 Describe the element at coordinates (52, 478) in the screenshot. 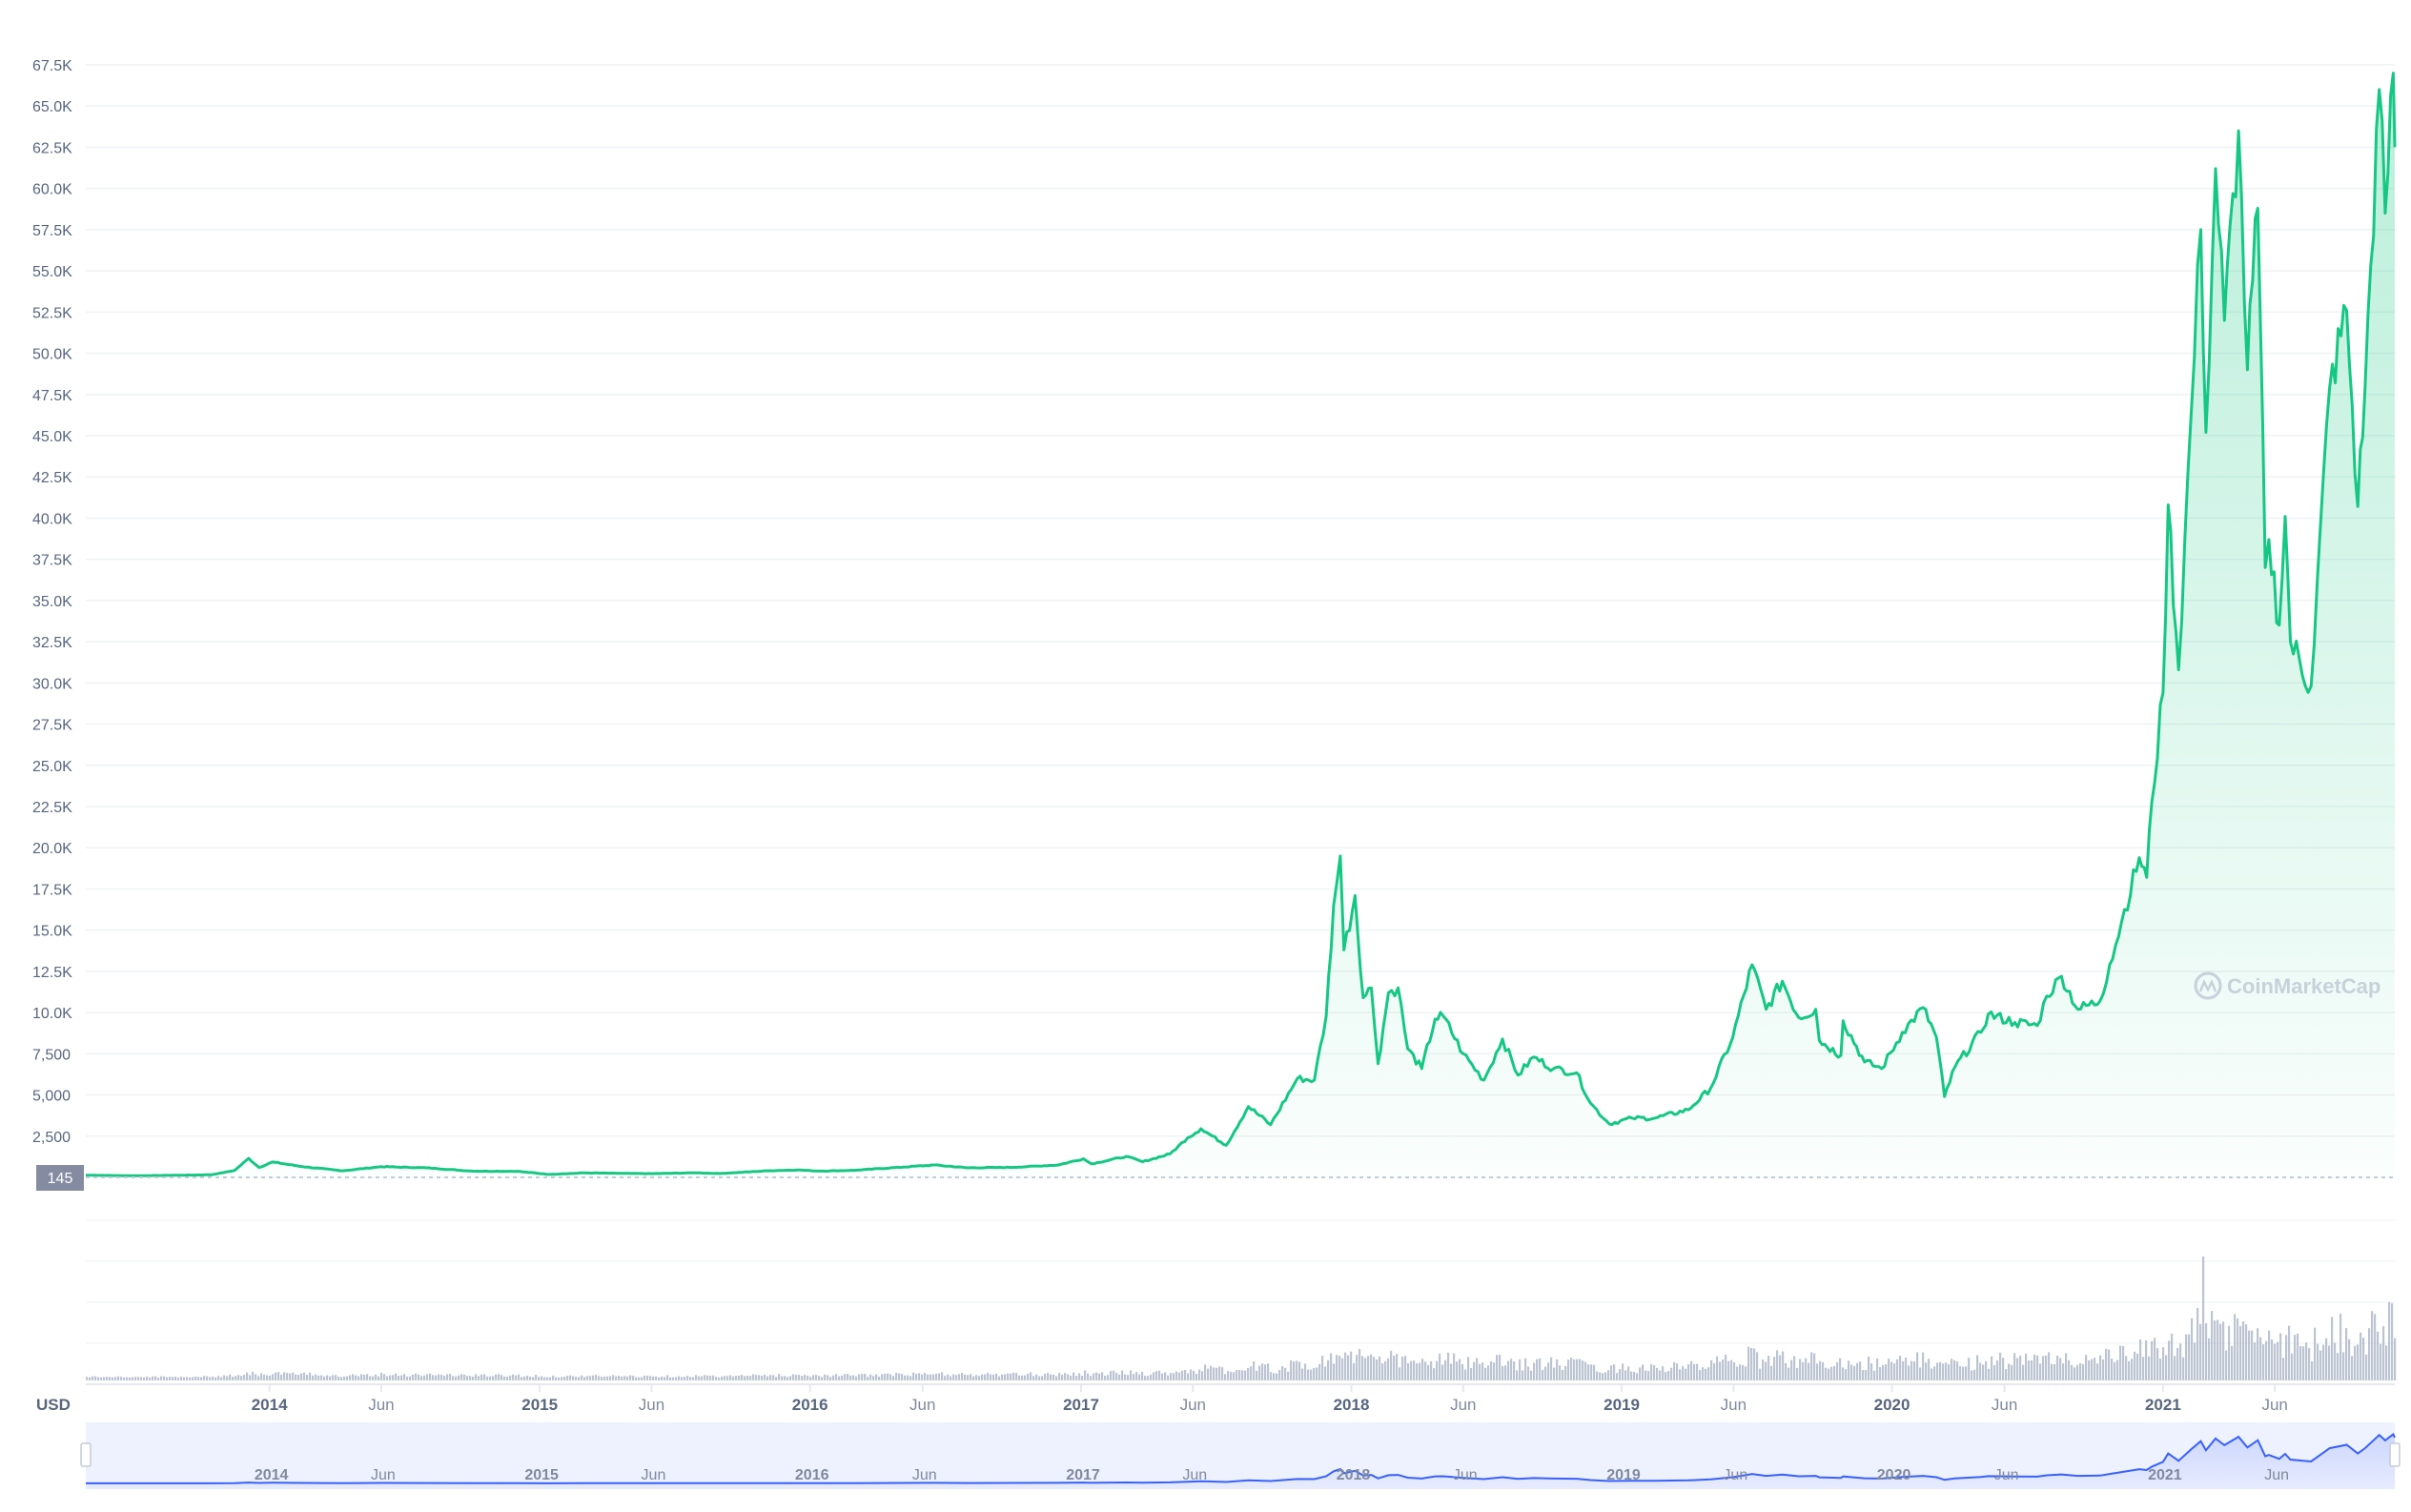

I see `y-tick-label: 42.5K` at that location.